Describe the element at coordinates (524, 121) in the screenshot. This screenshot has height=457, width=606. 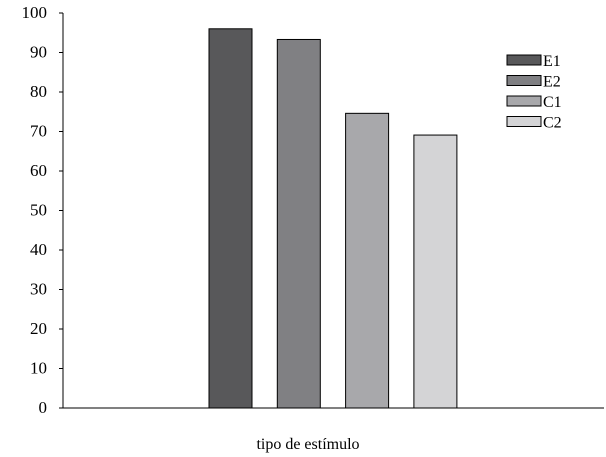
I see `legend-swatch-c2` at that location.